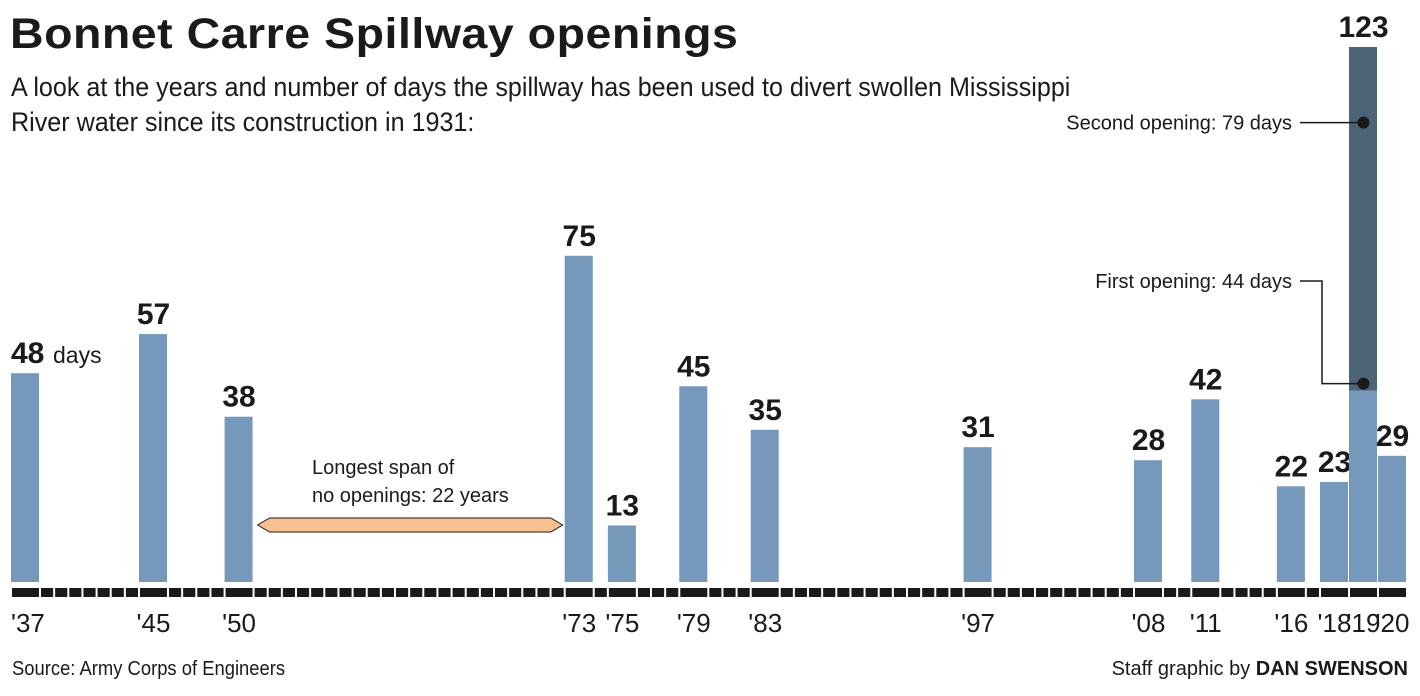  I want to click on span-annotation-line1: Longest span of, so click(383, 468).